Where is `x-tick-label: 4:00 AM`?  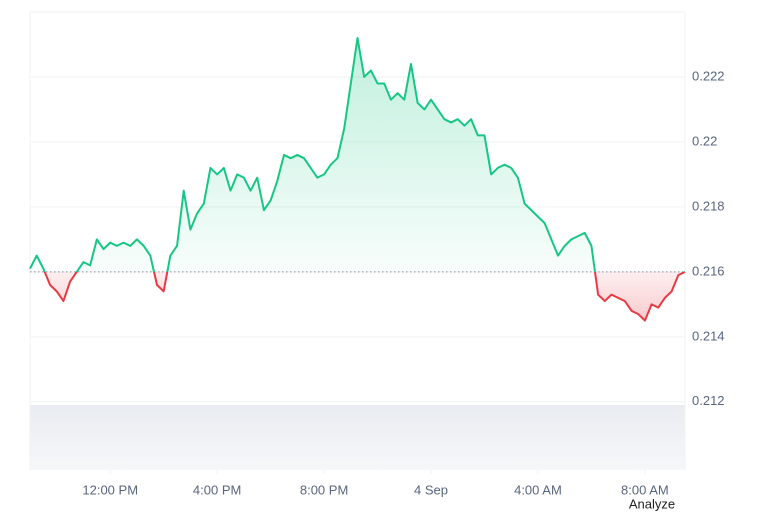 x-tick-label: 4:00 AM is located at coordinates (538, 489).